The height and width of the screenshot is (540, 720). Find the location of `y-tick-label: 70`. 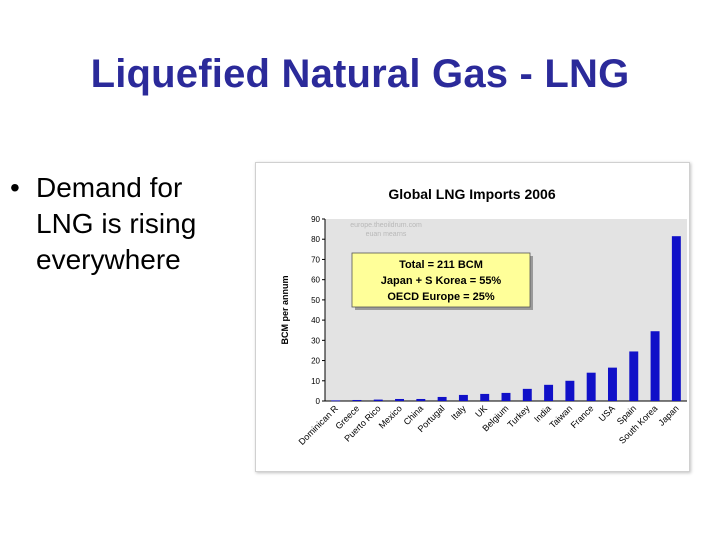

y-tick-label: 70 is located at coordinates (315, 259).